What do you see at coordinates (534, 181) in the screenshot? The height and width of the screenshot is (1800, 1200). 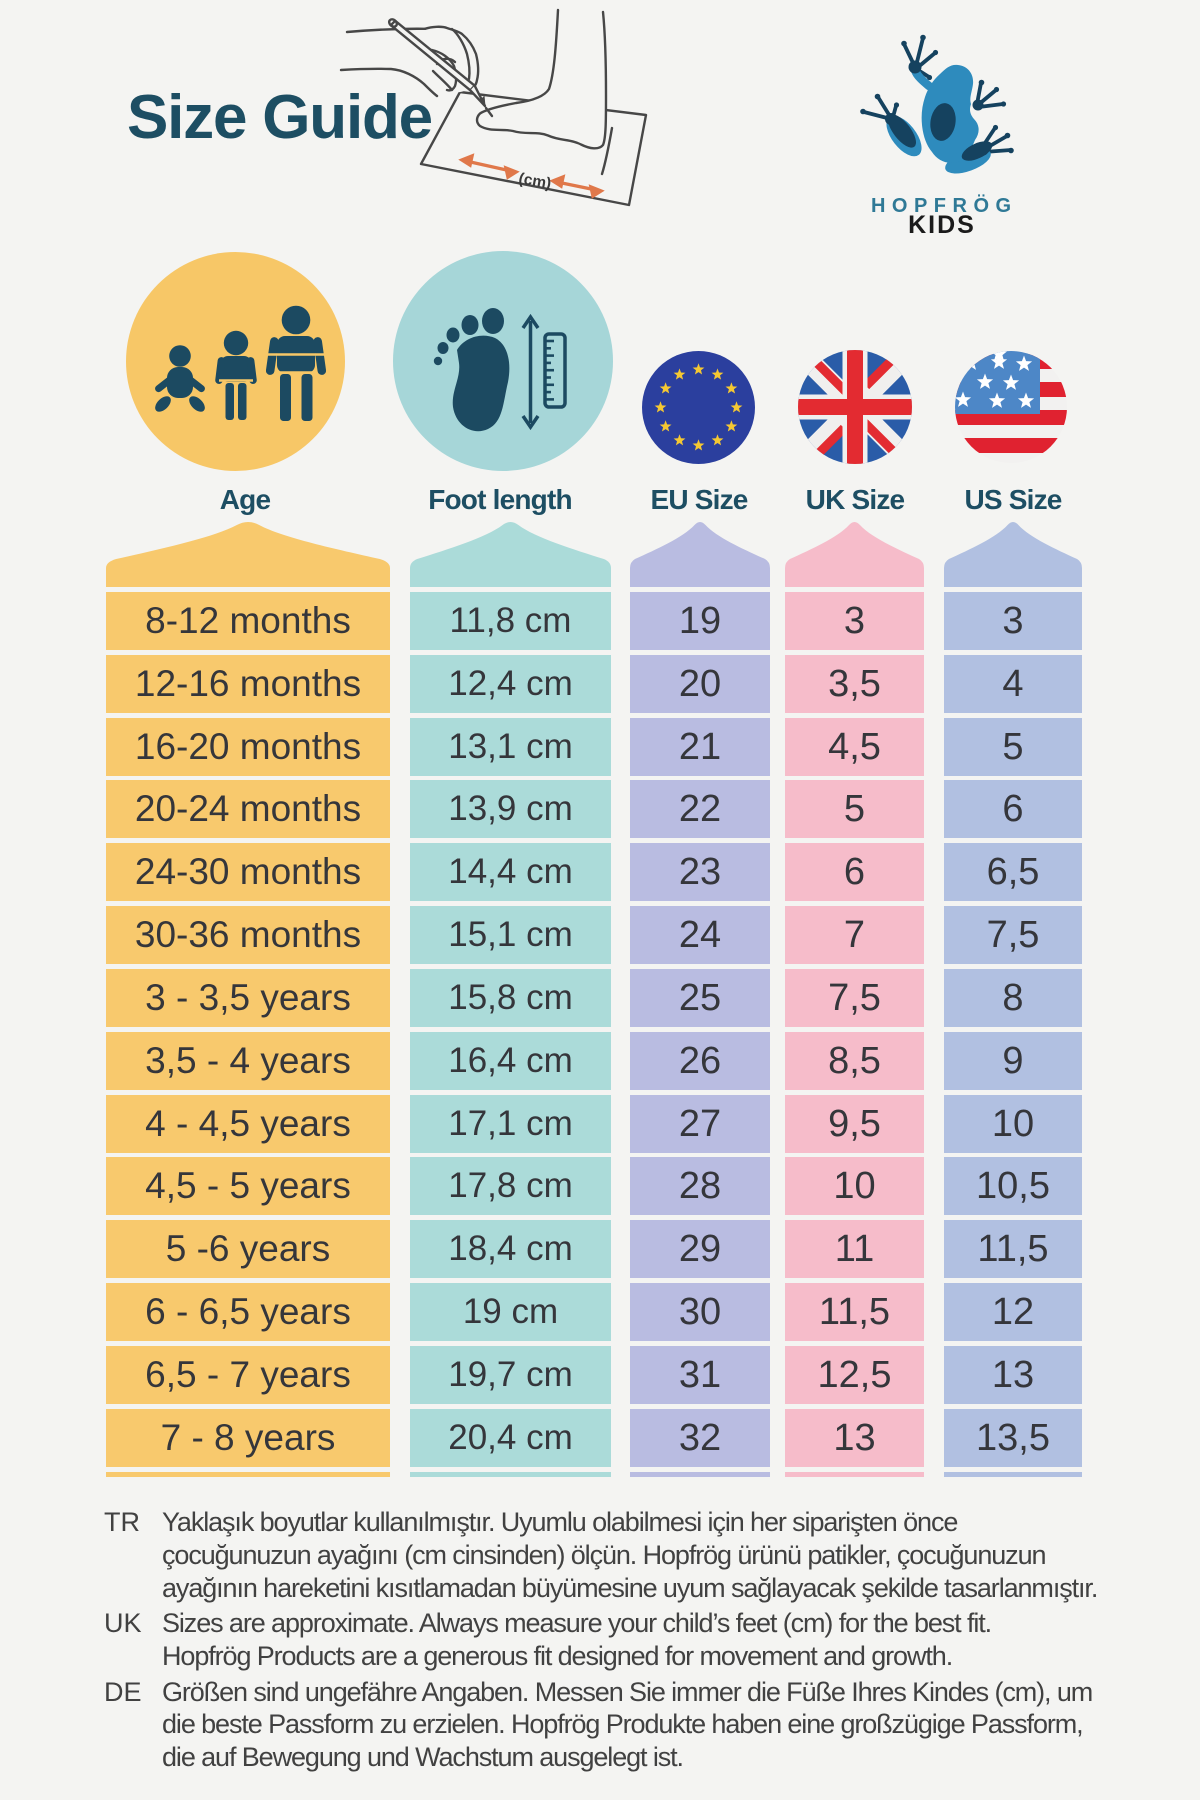 I see `svg-text: (cm)` at bounding box center [534, 181].